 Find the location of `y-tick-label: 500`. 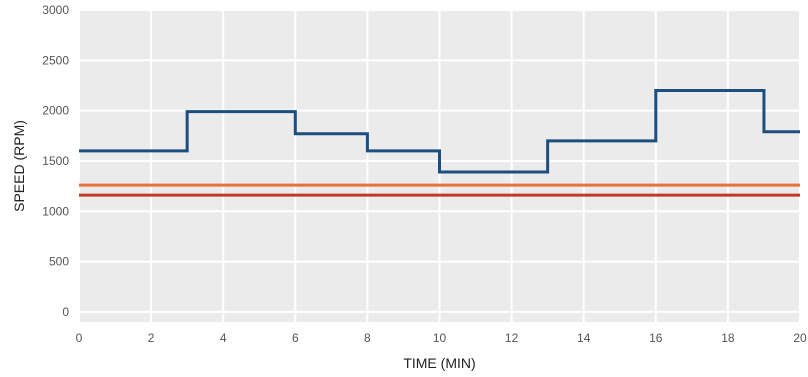

y-tick-label: 500 is located at coordinates (59, 262).